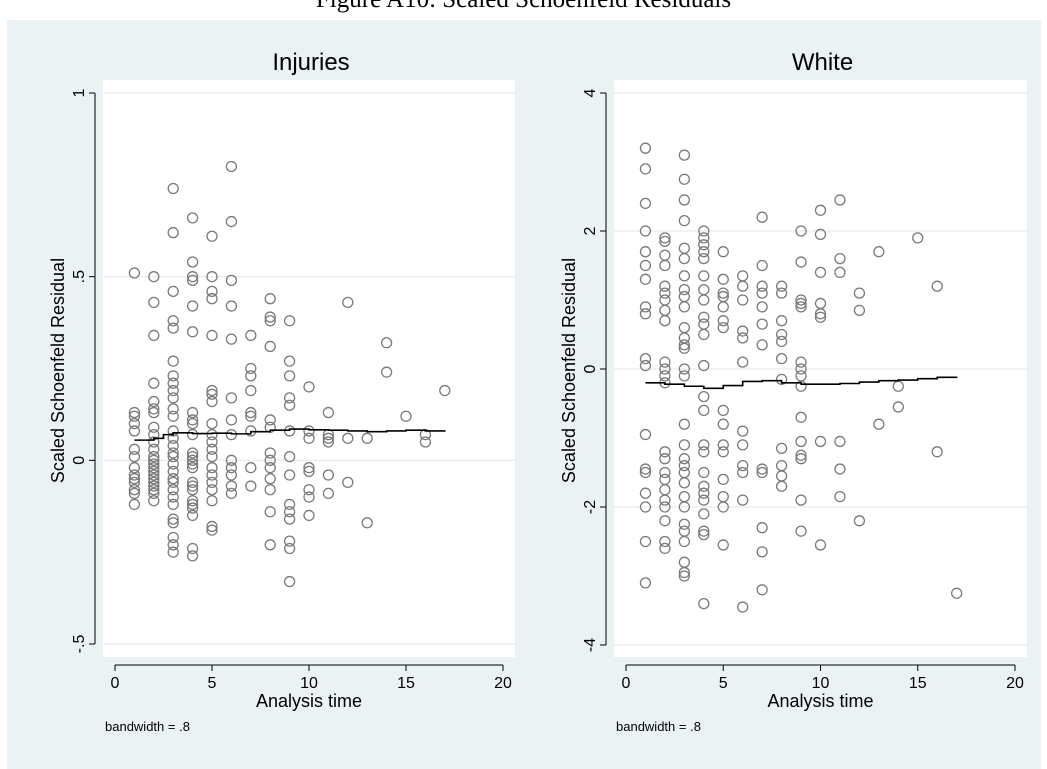  What do you see at coordinates (626, 683) in the screenshot?
I see `x-tick-label: 0` at bounding box center [626, 683].